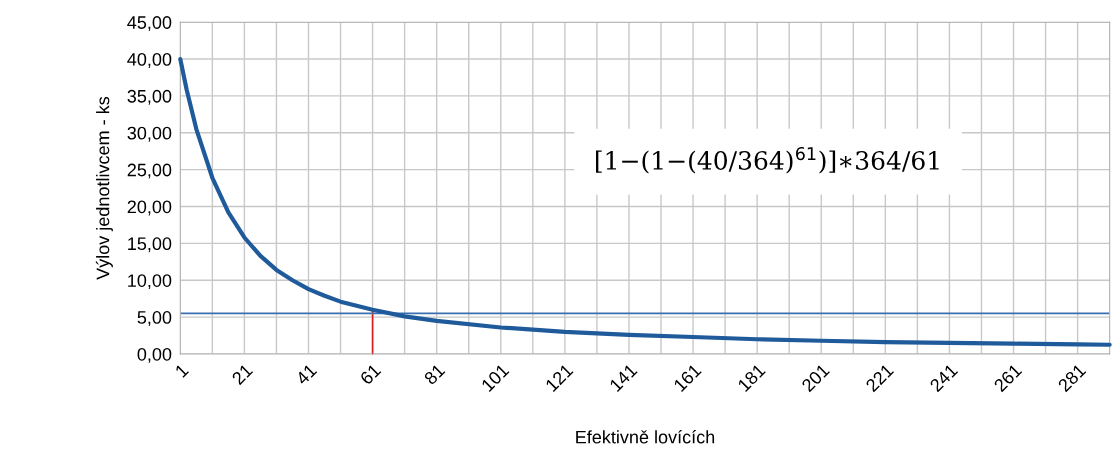 The image size is (1113, 472). Describe the element at coordinates (687, 378) in the screenshot. I see `x-tick-label: 161` at that location.